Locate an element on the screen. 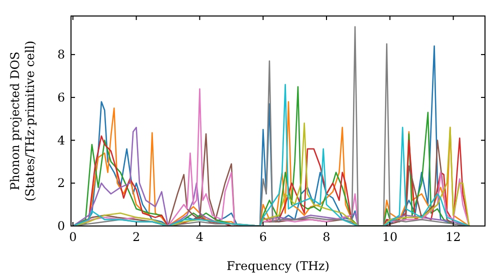  y-tick-label: 2 is located at coordinates (61, 183).